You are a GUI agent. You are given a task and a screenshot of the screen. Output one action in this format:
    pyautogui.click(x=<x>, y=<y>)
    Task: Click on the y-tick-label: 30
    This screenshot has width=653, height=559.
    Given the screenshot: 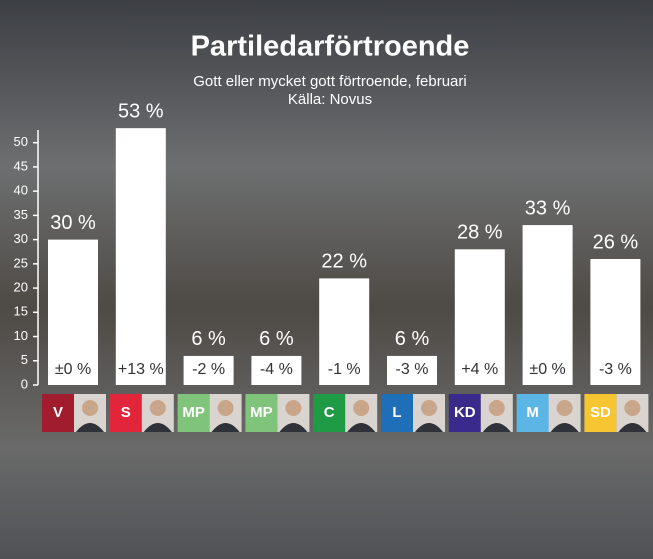 What is the action you would take?
    pyautogui.click(x=21, y=238)
    